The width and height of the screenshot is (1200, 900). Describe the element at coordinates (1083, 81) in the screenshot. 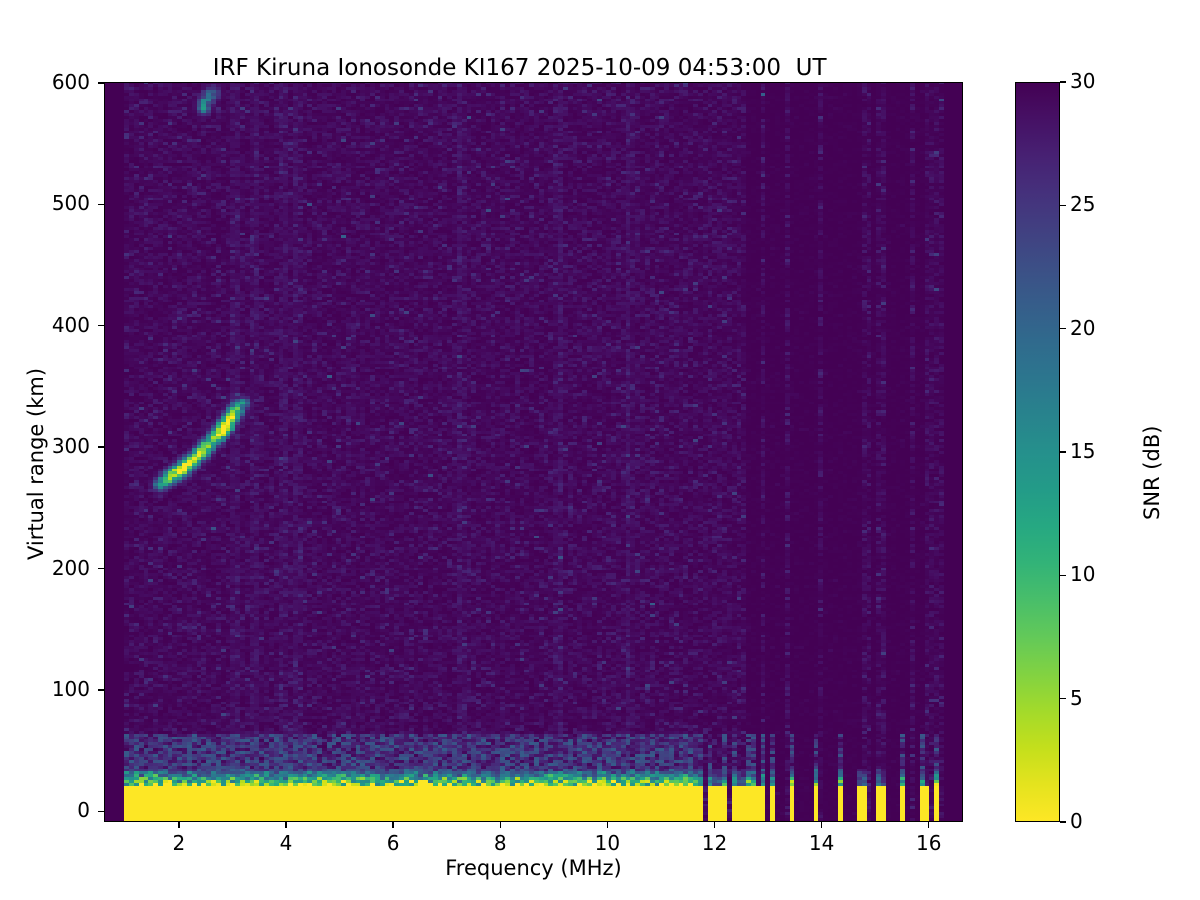

I see `colorbar-tick-label: 30` at that location.